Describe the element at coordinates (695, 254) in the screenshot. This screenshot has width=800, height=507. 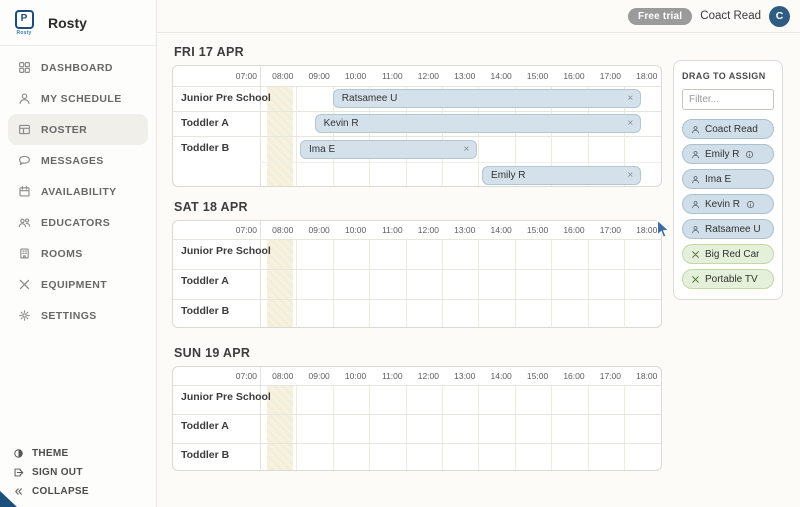
I see `tools-icon` at that location.